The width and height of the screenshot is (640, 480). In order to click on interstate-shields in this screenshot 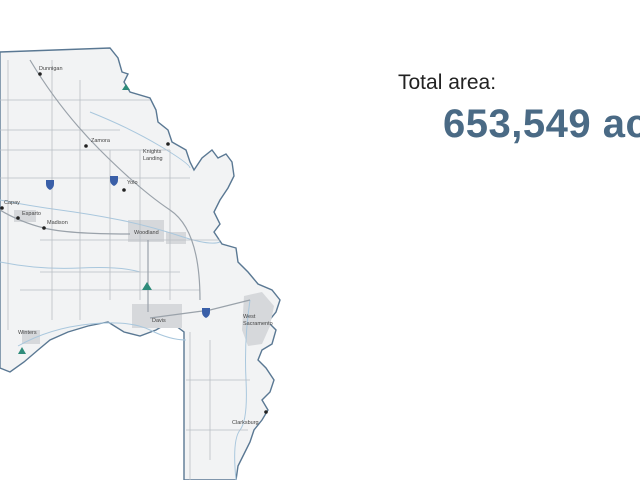, I will do `click(128, 247)`.